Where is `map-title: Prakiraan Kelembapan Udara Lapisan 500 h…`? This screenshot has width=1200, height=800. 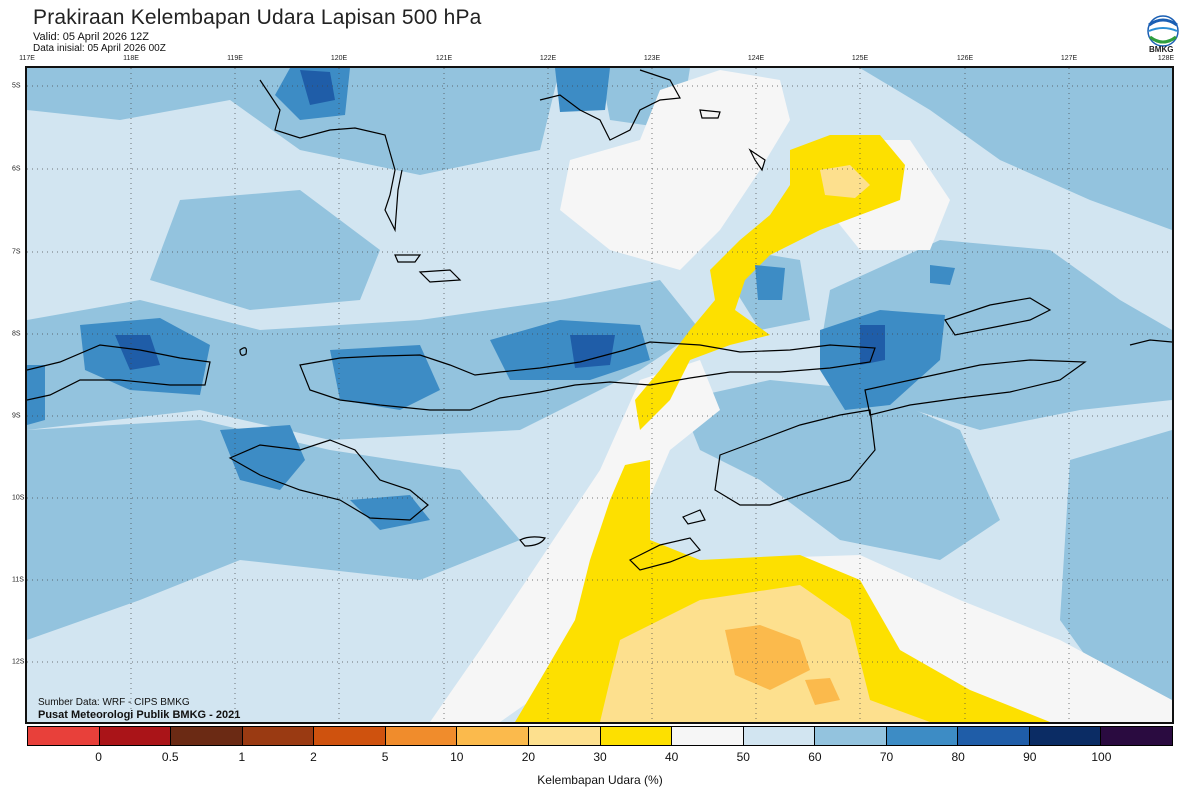 map-title: Prakiraan Kelembapan Udara Lapisan 500 h… is located at coordinates (257, 17).